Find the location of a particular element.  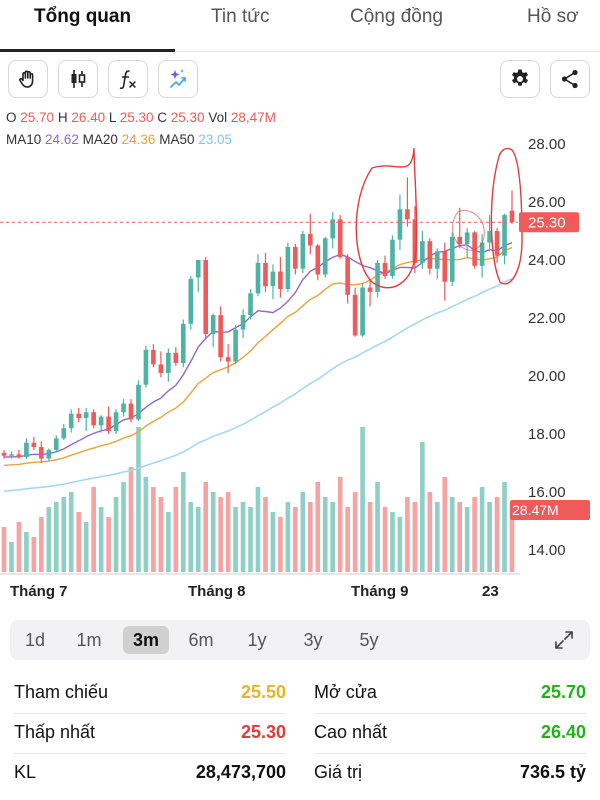

tab-ho-so: Hồ sơ is located at coordinates (553, 16).